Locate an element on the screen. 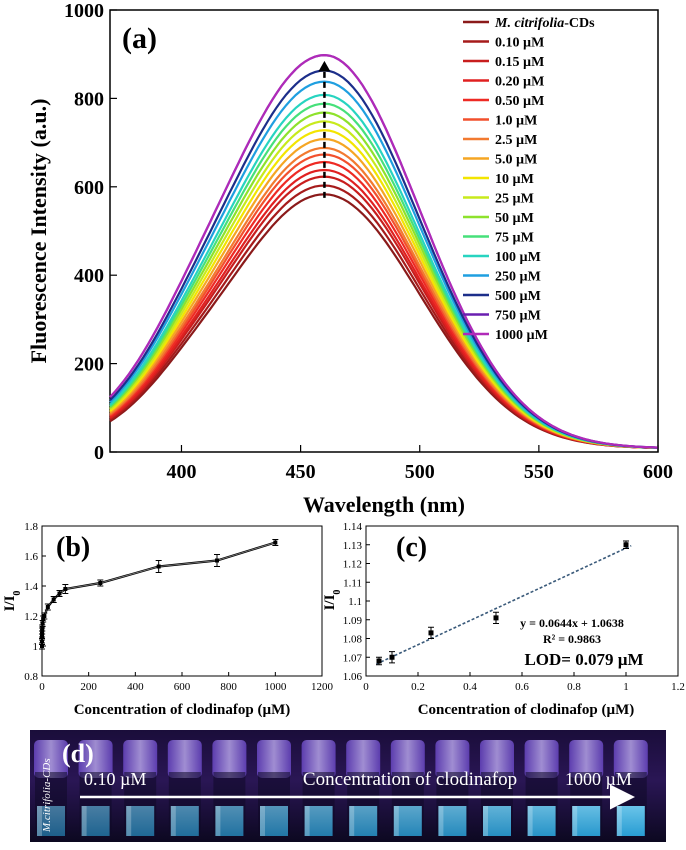 The width and height of the screenshot is (686, 850). legend-entry: 0.10 µM is located at coordinates (519, 43).